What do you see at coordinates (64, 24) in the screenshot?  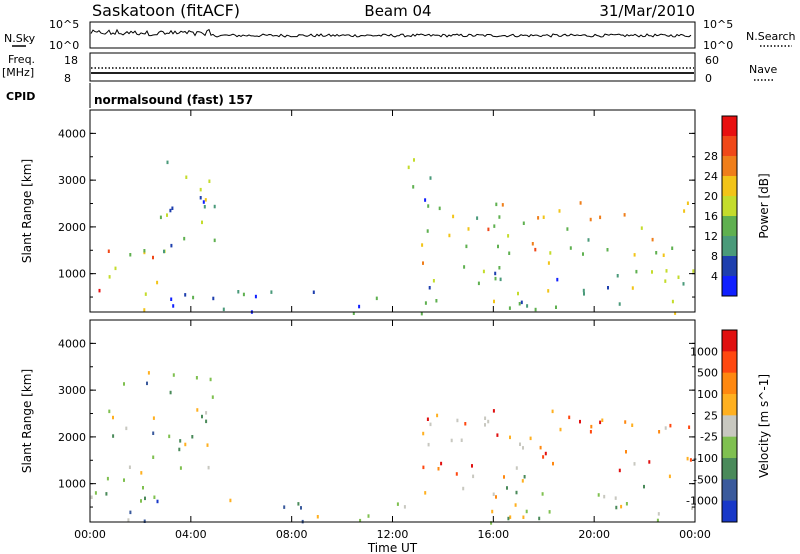 I see `nsky-tick-high: 10^5` at bounding box center [64, 24].